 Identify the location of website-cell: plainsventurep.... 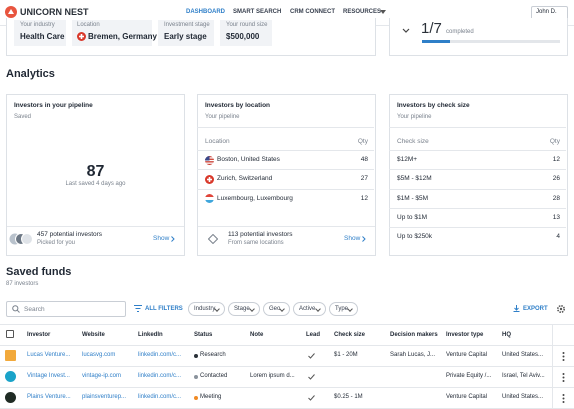
(104, 396).